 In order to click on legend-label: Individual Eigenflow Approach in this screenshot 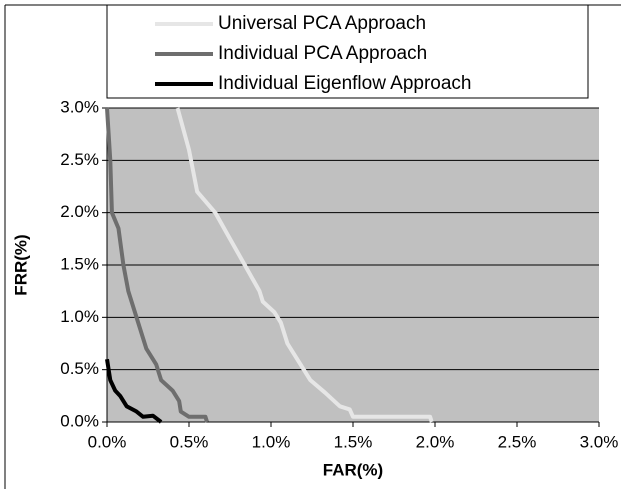, I will do `click(345, 83)`.